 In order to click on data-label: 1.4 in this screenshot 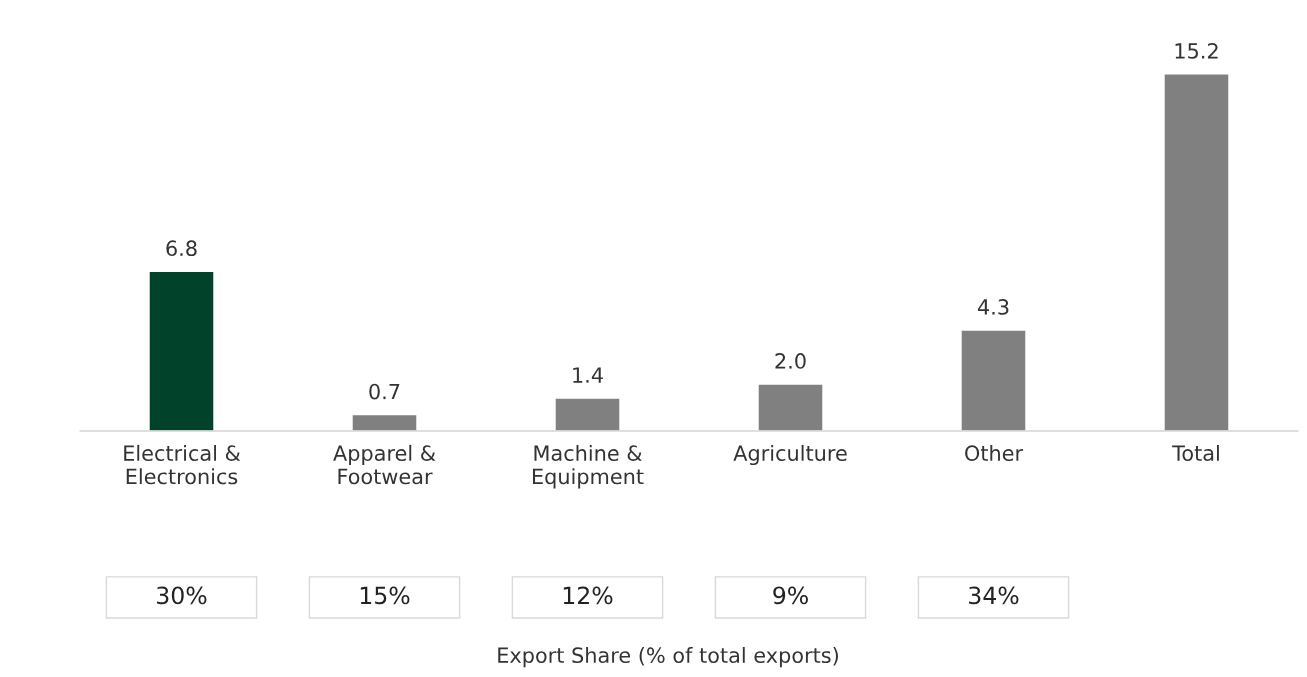, I will do `click(588, 375)`.